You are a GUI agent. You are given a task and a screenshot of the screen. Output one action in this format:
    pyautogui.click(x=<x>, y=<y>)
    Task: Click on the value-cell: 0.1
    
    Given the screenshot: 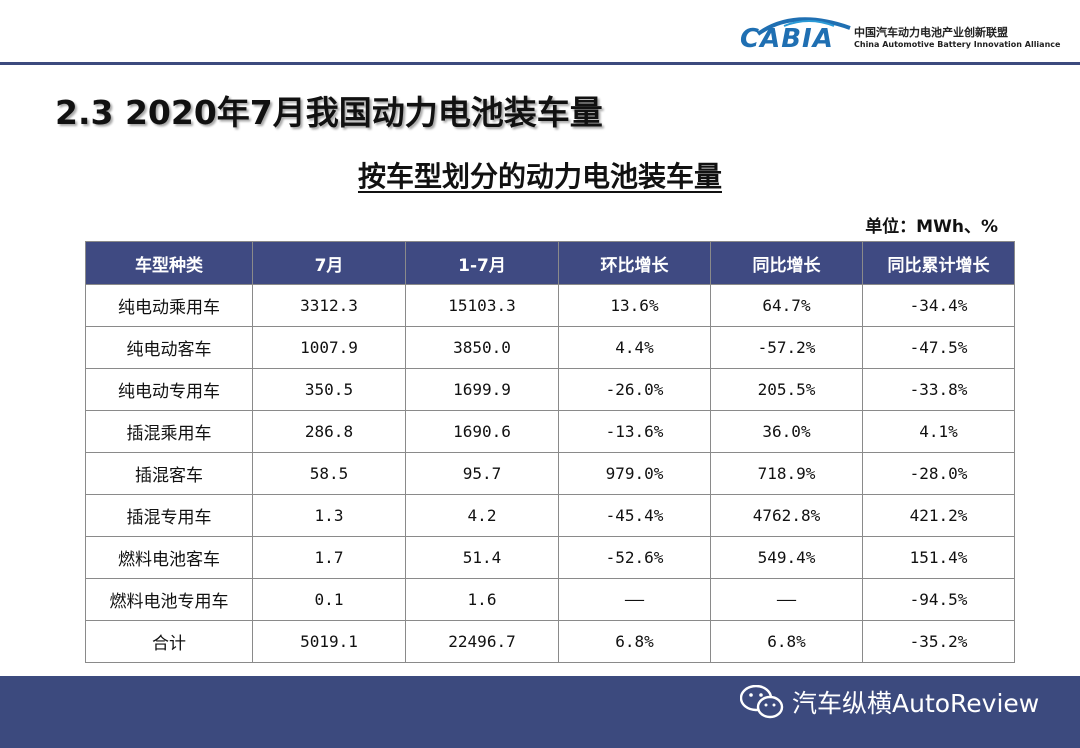 What is the action you would take?
    pyautogui.click(x=329, y=599)
    